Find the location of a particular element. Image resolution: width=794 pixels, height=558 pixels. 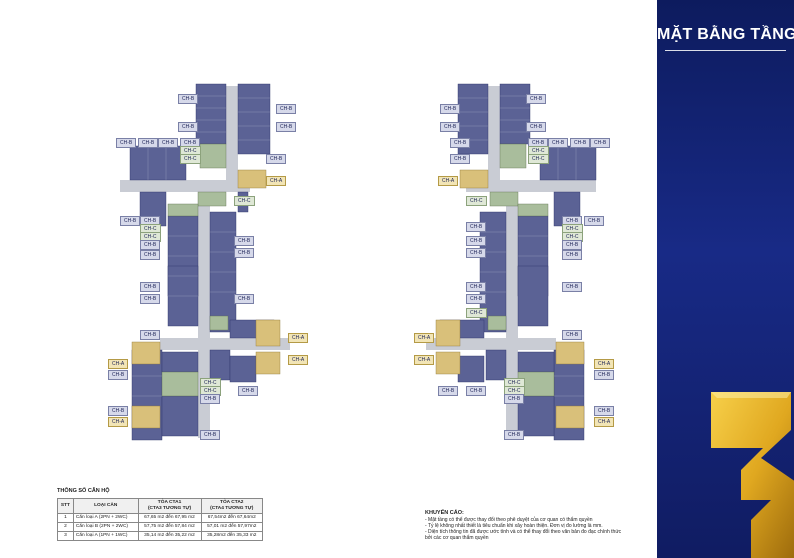

table-cell: 2 is located at coordinates (65, 527).